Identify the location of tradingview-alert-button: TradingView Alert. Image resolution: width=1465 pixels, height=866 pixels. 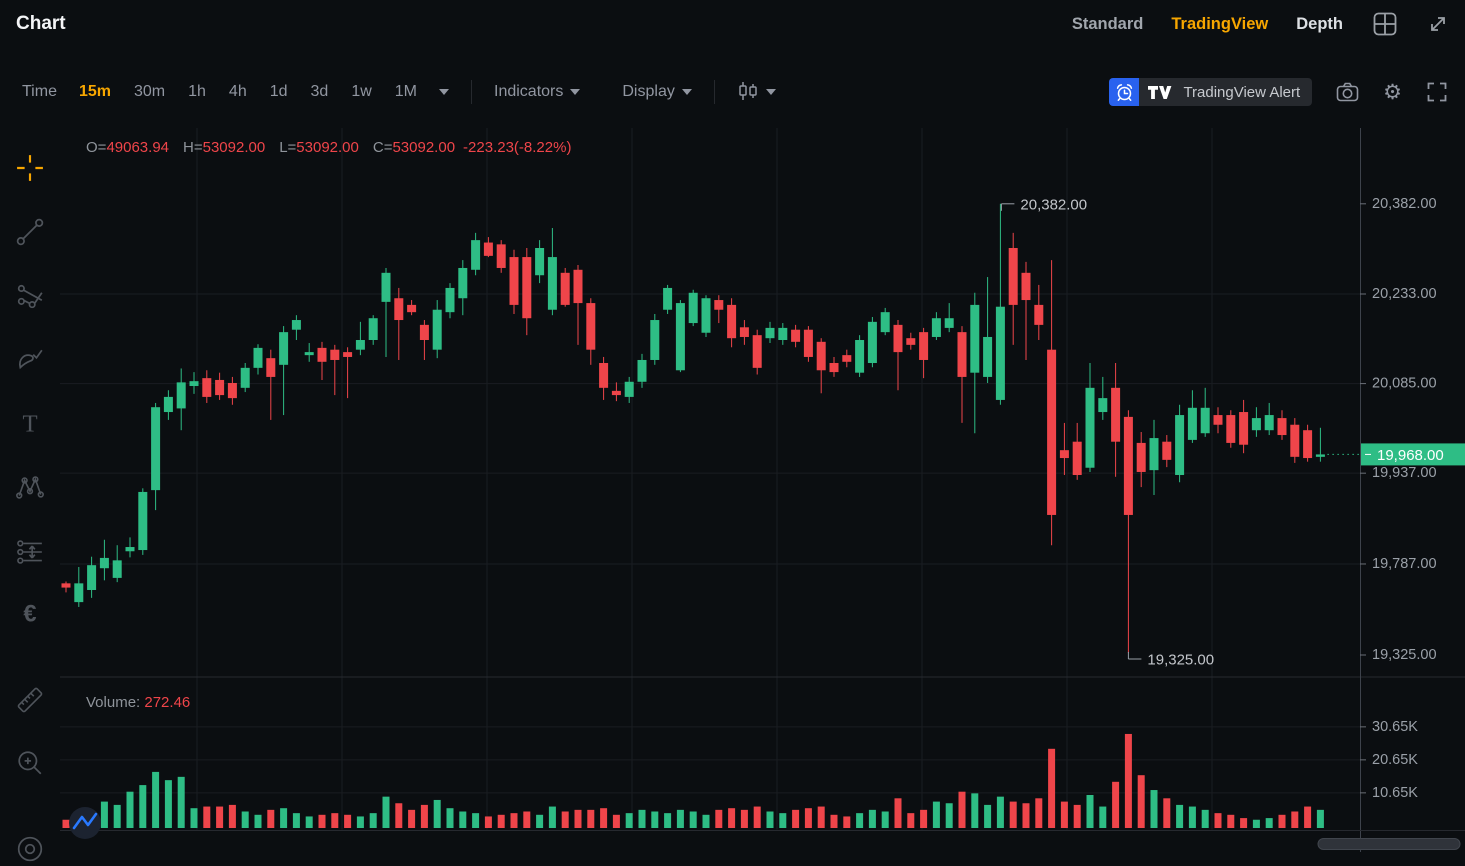
(1211, 92).